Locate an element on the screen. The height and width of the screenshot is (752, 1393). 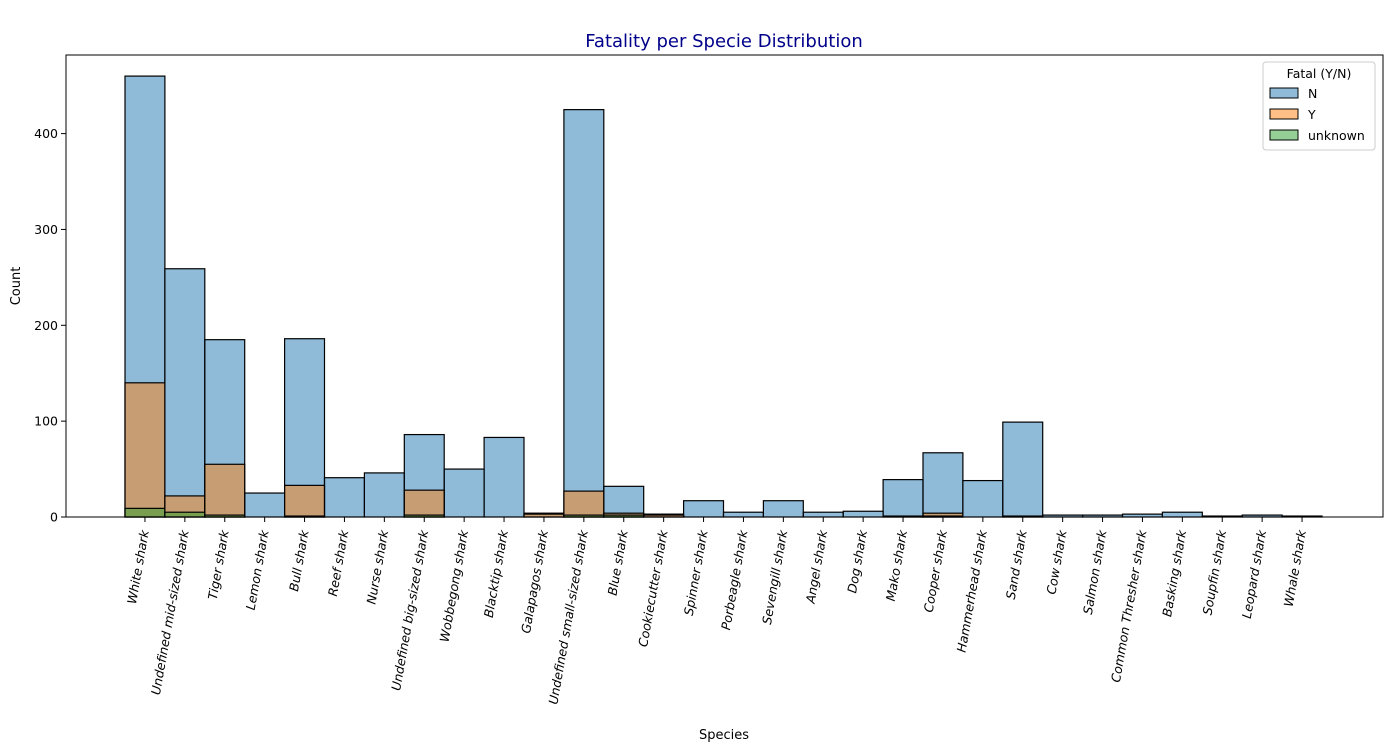
legend-swatch-y is located at coordinates (1284, 114).